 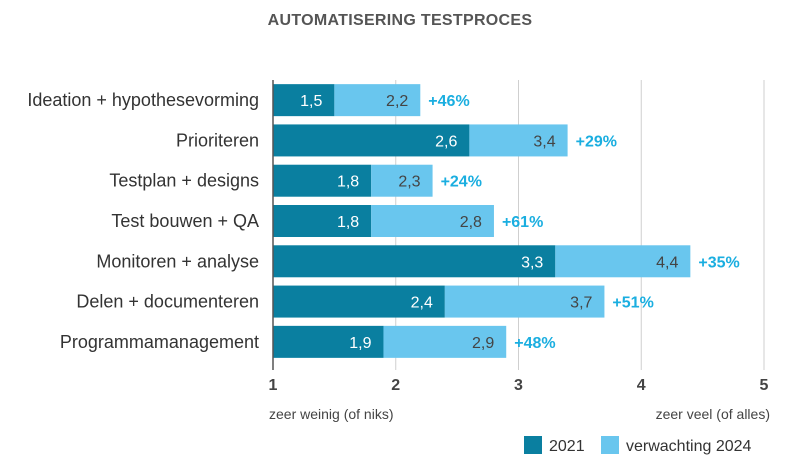 I want to click on value-label-2024-1: 3,4, so click(x=544, y=141).